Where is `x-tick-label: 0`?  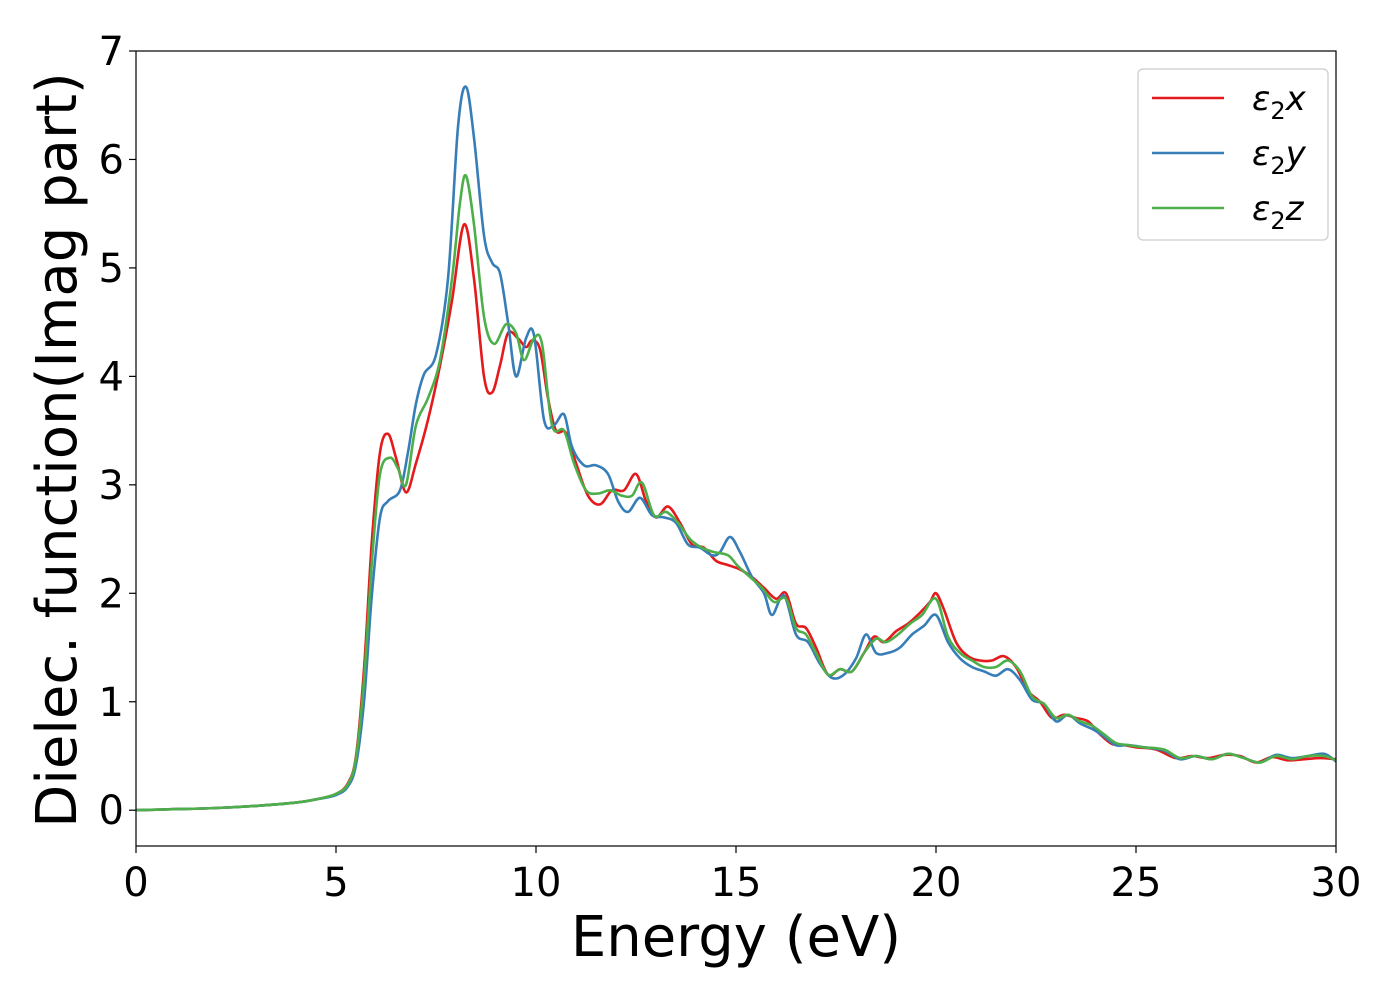 x-tick-label: 0 is located at coordinates (135, 883).